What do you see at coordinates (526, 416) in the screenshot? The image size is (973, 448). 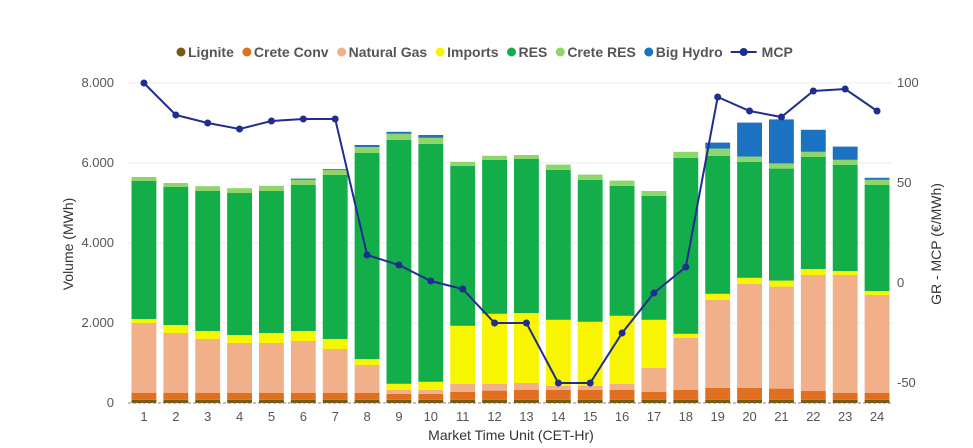 I see `x-tick-label: 13` at bounding box center [526, 416].